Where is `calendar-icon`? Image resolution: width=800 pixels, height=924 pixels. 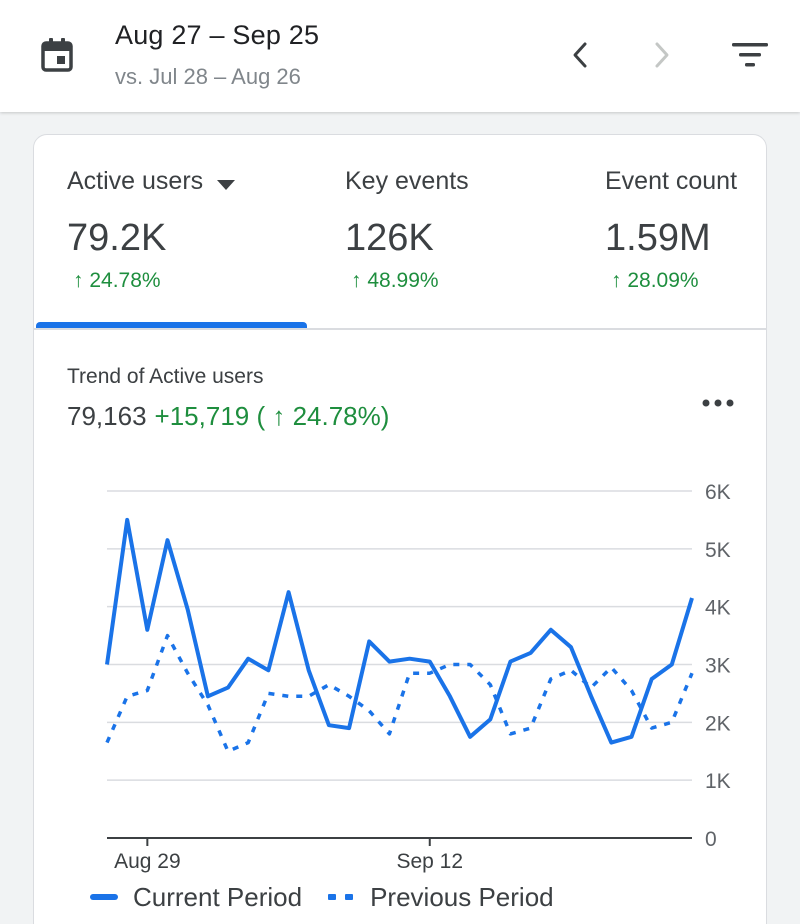 calendar-icon is located at coordinates (57, 55).